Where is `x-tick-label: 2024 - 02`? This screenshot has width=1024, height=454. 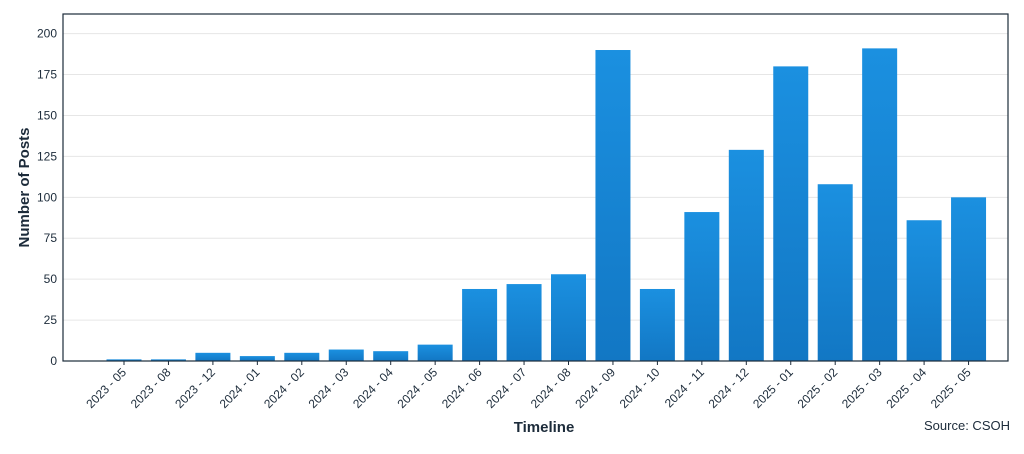 x-tick-label: 2024 - 02 is located at coordinates (284, 388).